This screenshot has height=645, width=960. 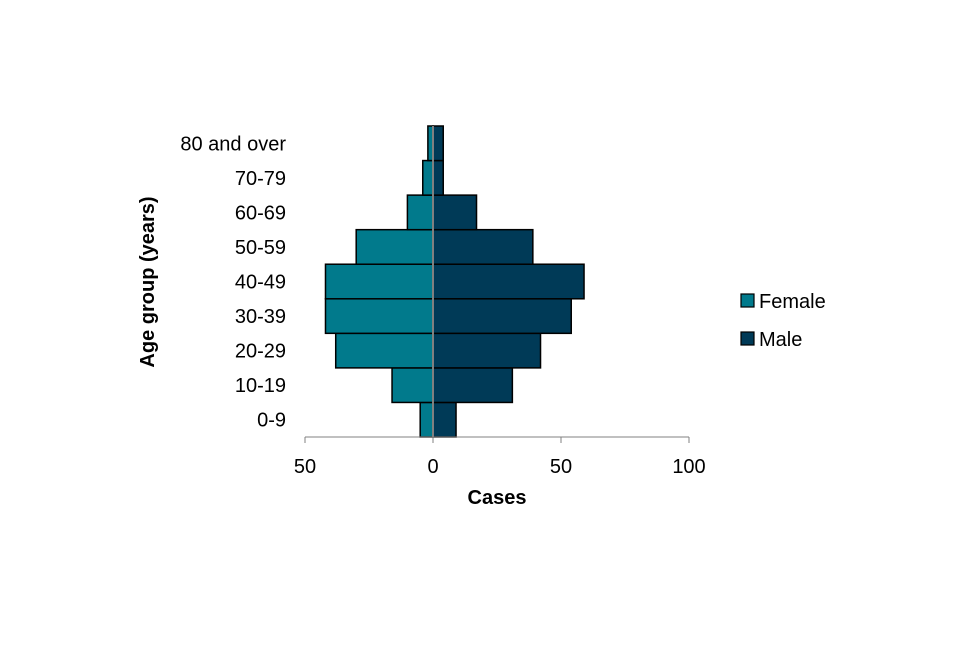 What do you see at coordinates (148, 281) in the screenshot?
I see `y-axis-title: Age group (years)` at bounding box center [148, 281].